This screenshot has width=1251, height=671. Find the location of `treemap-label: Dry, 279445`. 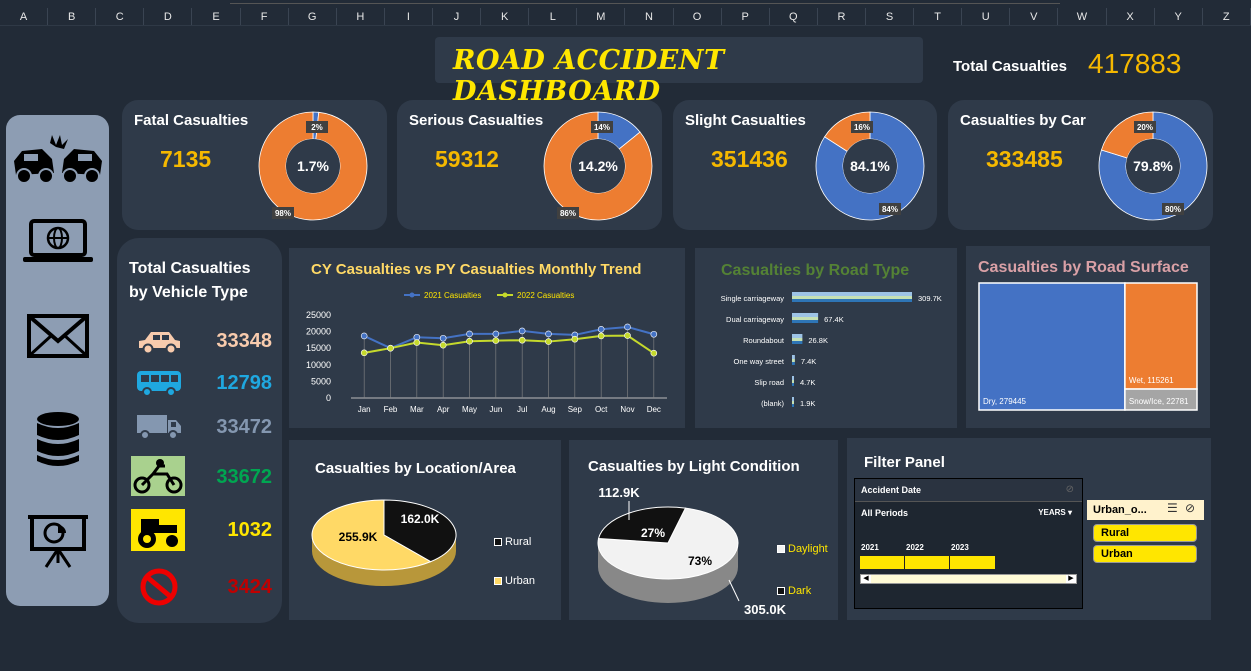

treemap-label: Dry, 279445 is located at coordinates (1005, 401).